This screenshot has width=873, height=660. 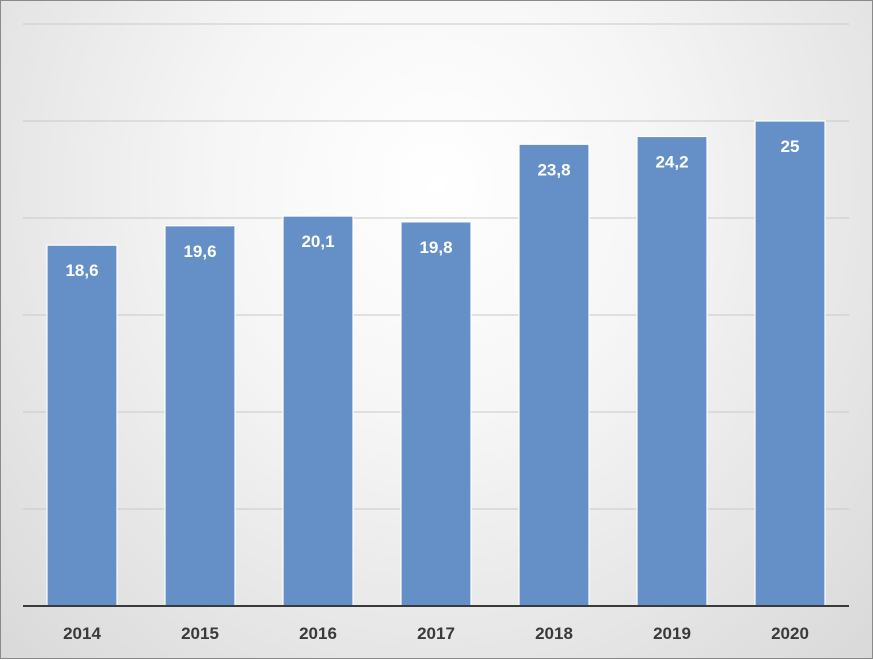 I want to click on data-label-2015: 19,6, so click(x=199, y=251).